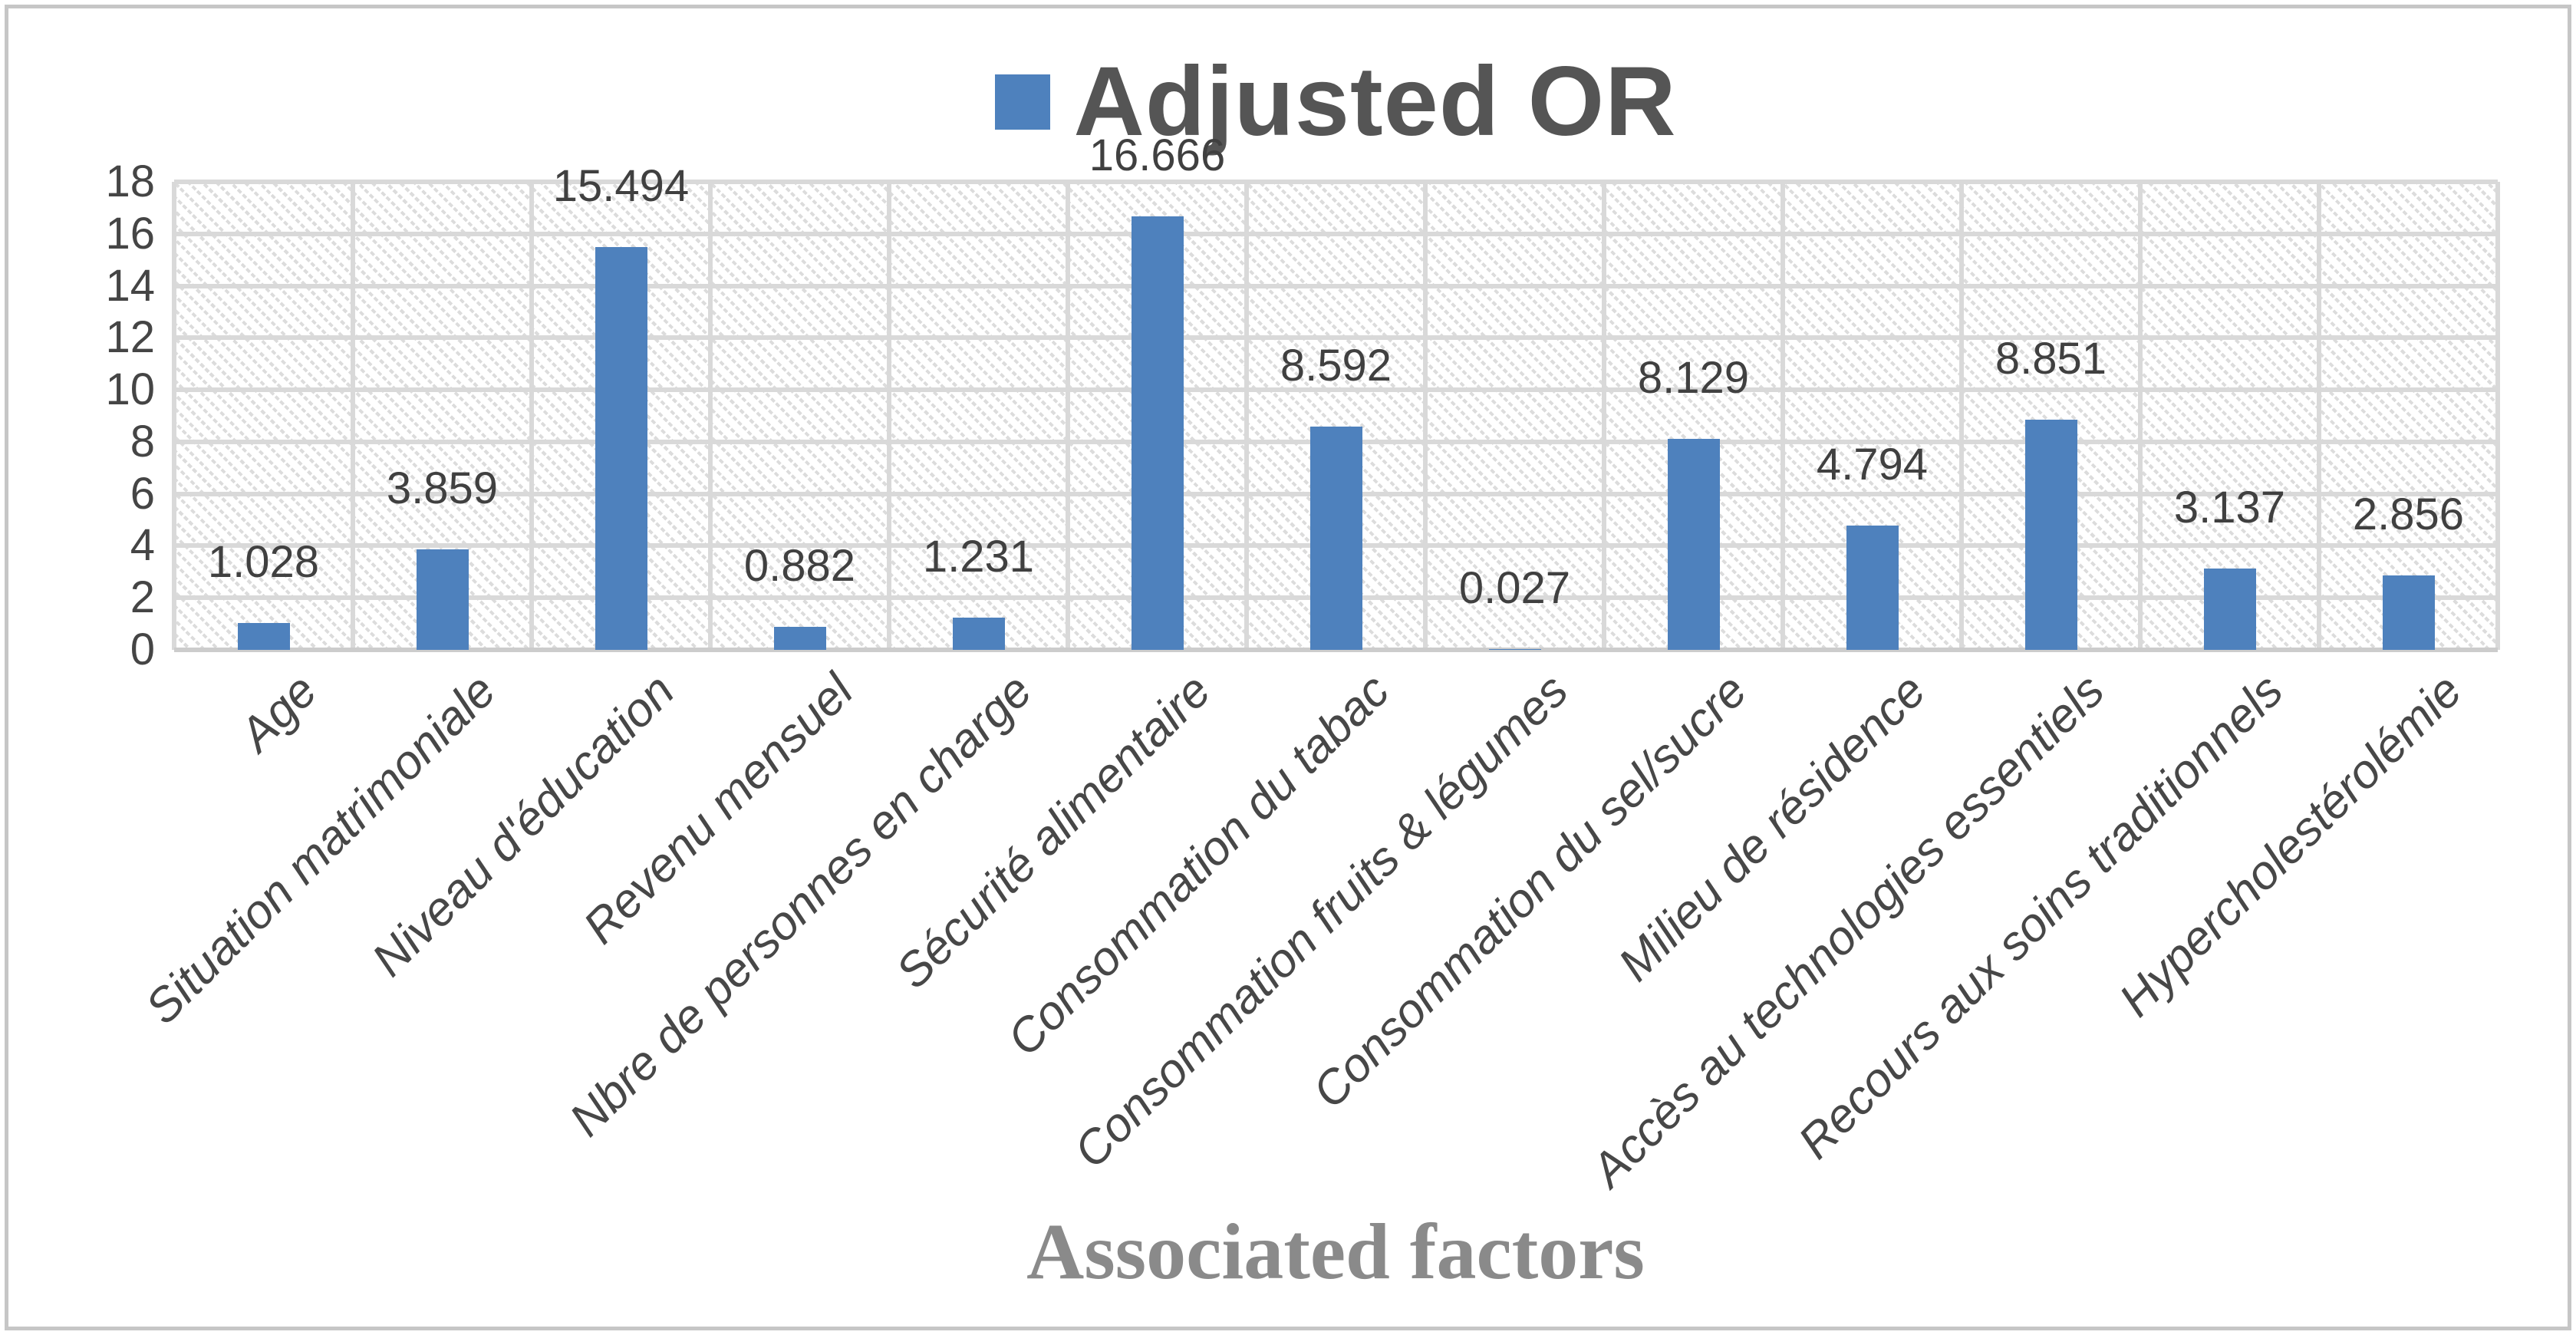 The height and width of the screenshot is (1335, 2576). I want to click on data-label-4: 0.882, so click(799, 567).